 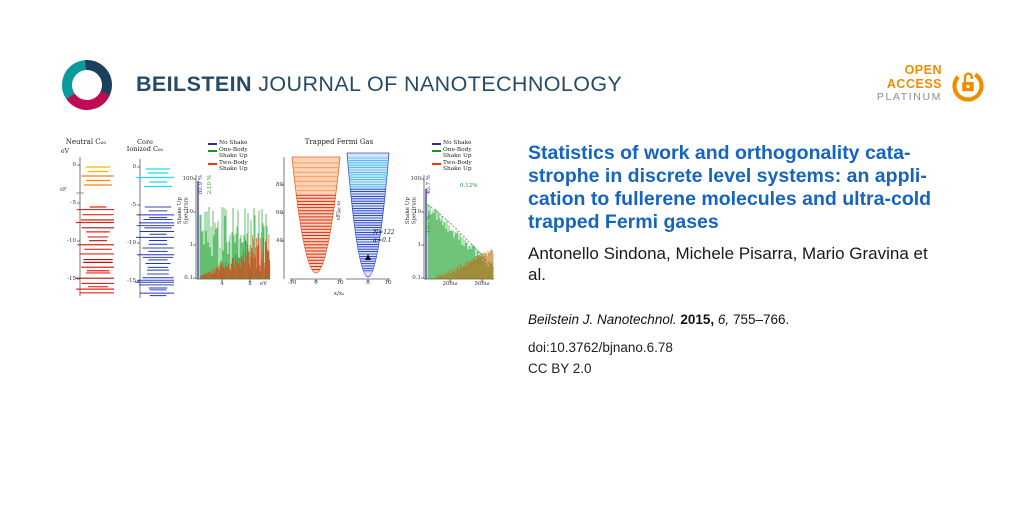 What do you see at coordinates (450, 284) in the screenshot?
I see `x-tick: 20ℏω` at bounding box center [450, 284].